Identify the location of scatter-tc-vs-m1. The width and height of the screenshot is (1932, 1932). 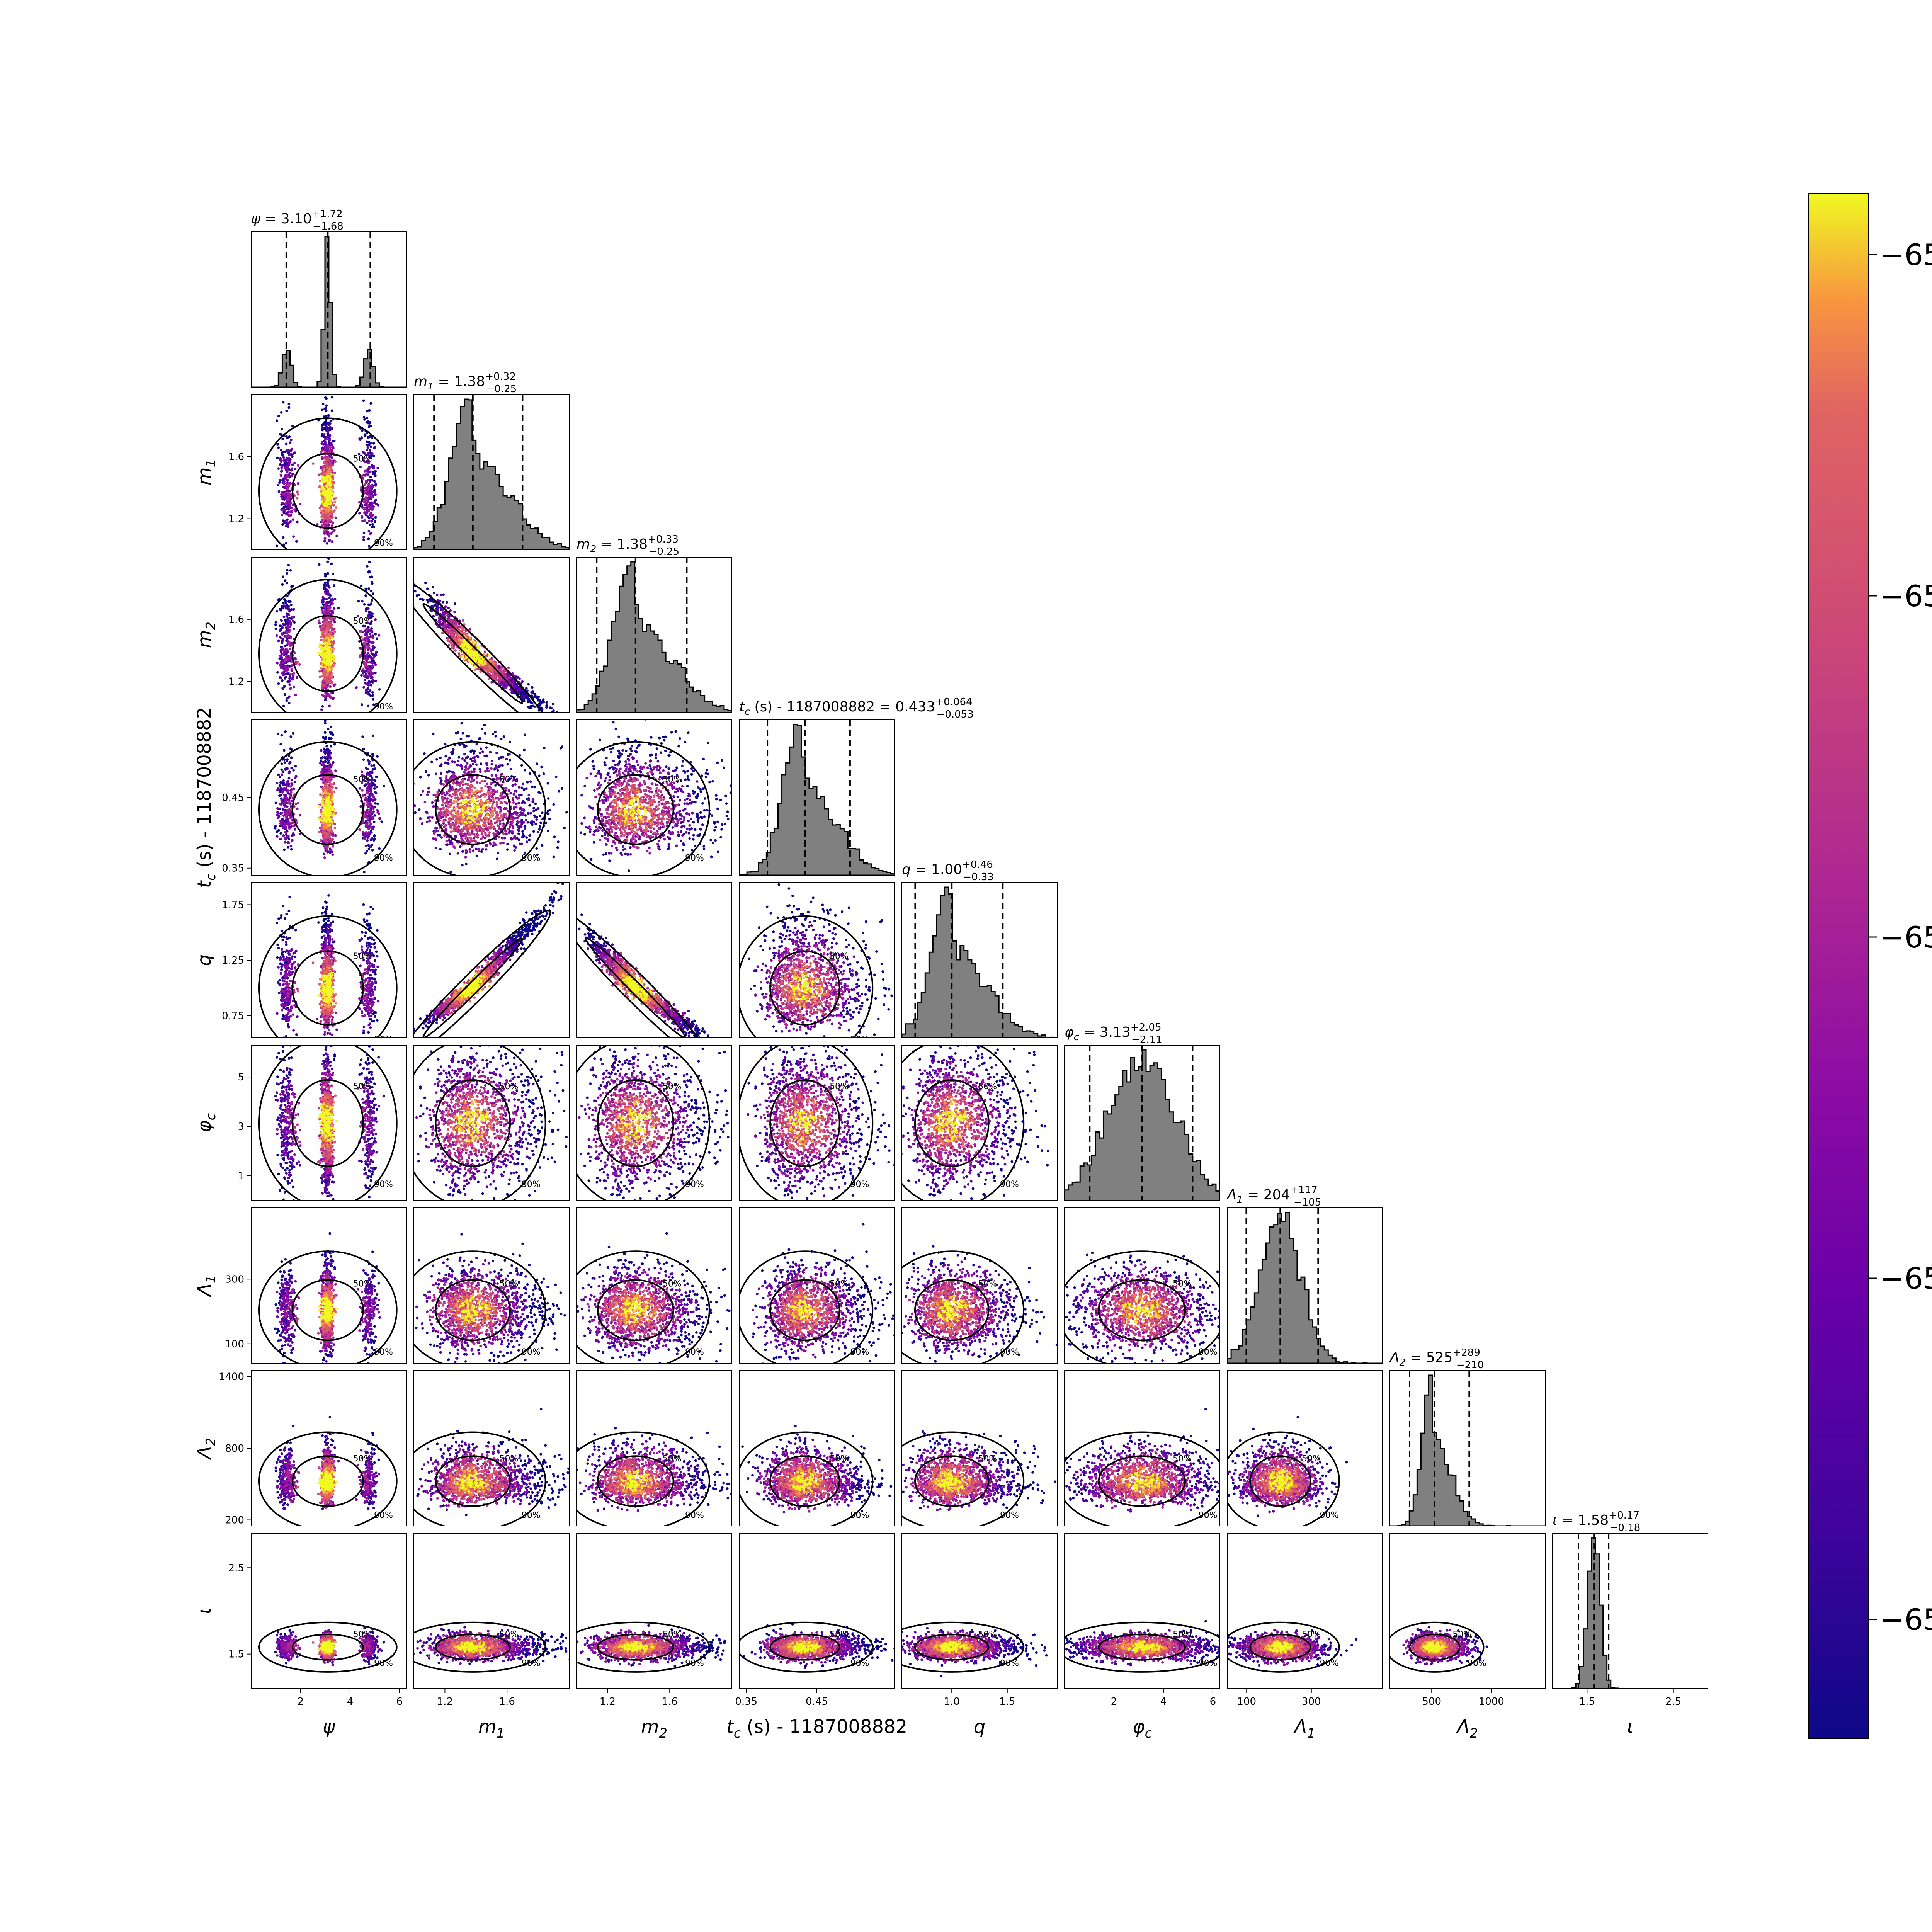
(492, 798).